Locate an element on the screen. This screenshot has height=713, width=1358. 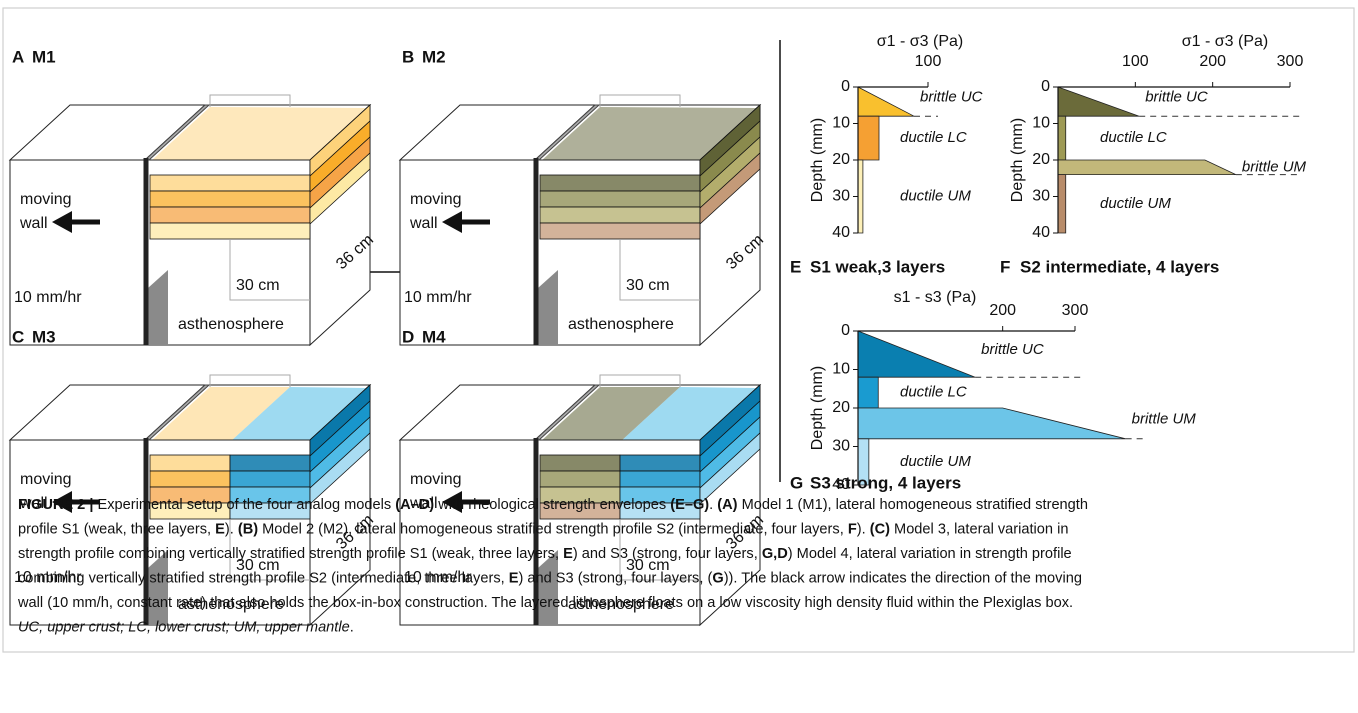
panel-title: M4 is located at coordinates (434, 336).